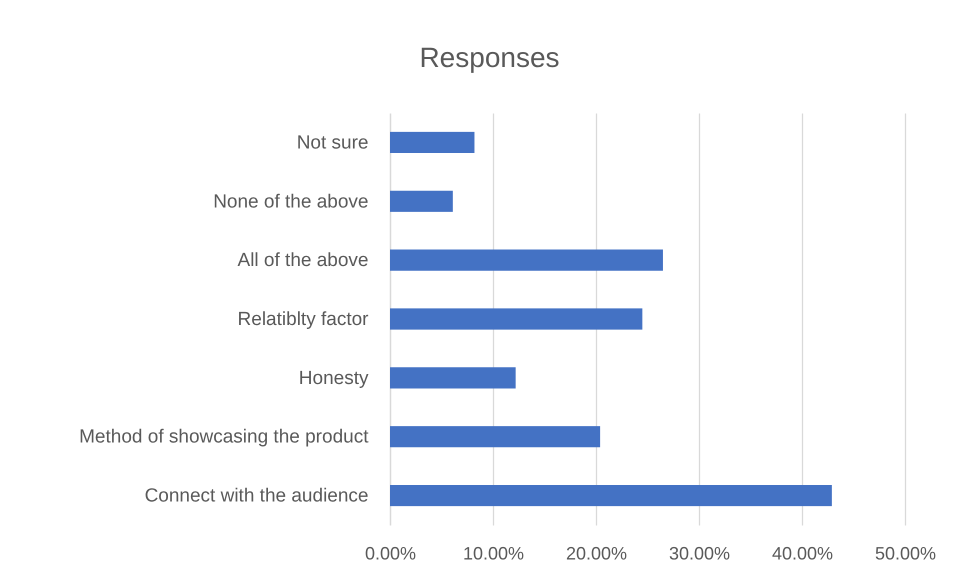  I want to click on y-tick-label: Relatiblty factor, so click(304, 319).